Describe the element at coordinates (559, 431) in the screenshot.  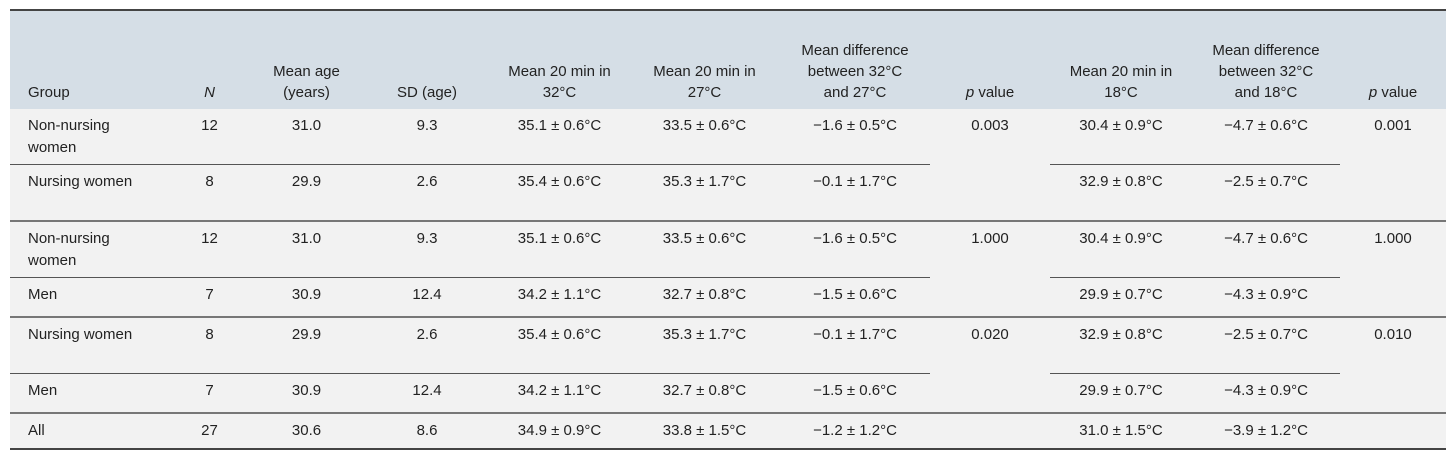
I see `table-cell: 34.9 ± 0.9°C` at that location.